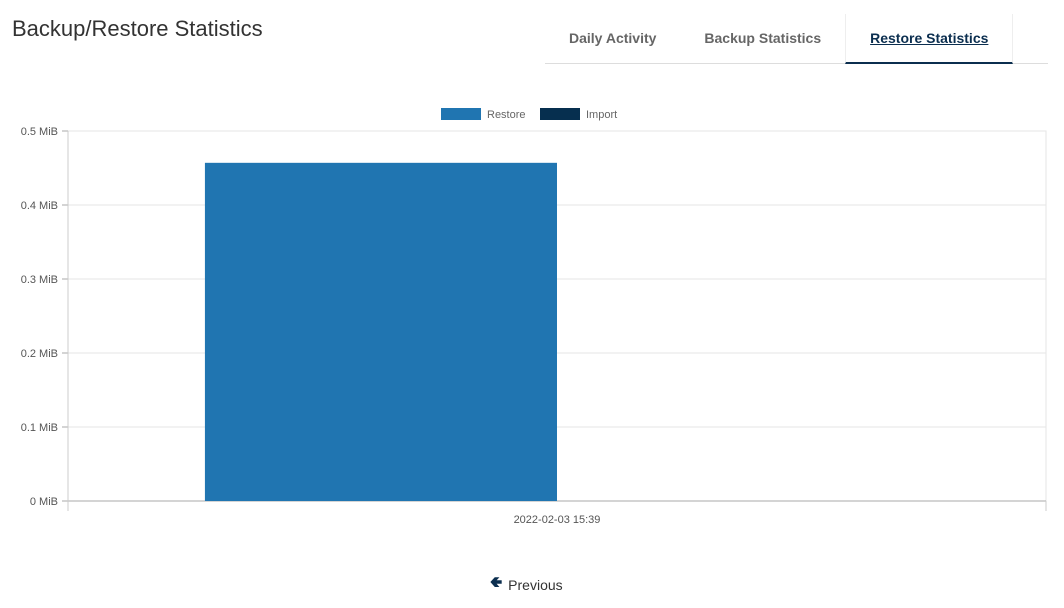 The height and width of the screenshot is (608, 1064). What do you see at coordinates (39, 206) in the screenshot?
I see `y-tick-label: 0.4 MiB` at bounding box center [39, 206].